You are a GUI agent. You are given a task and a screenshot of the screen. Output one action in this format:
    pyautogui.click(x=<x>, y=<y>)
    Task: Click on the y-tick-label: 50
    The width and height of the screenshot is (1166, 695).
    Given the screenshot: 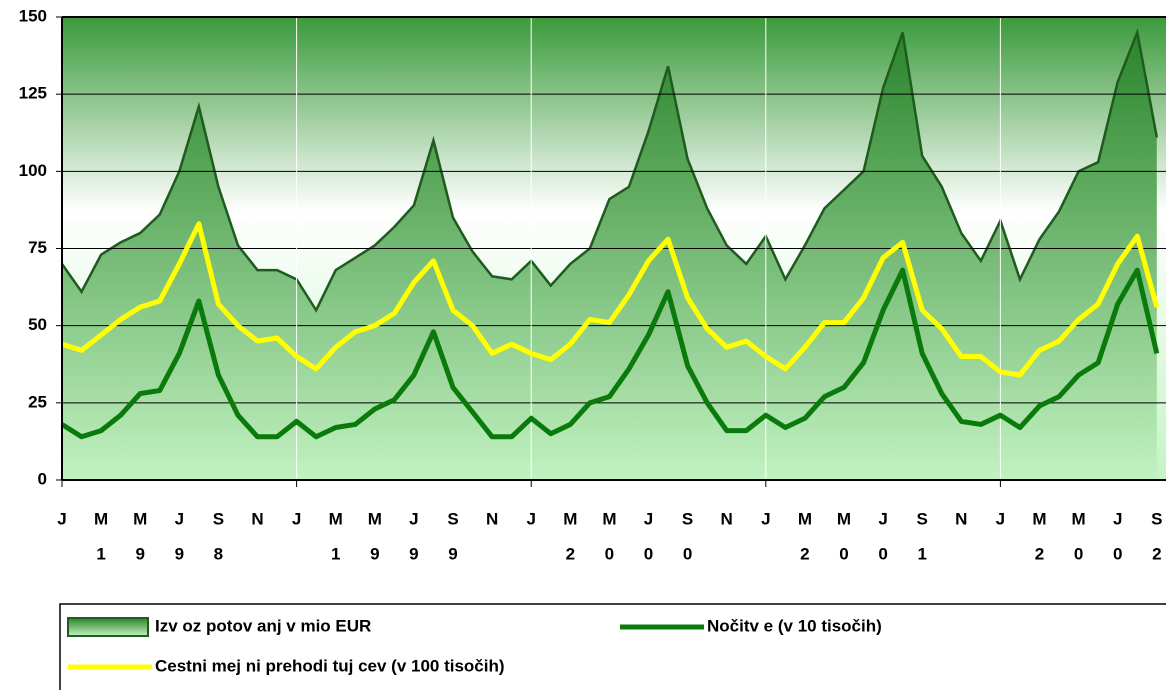 What is the action you would take?
    pyautogui.click(x=37, y=324)
    